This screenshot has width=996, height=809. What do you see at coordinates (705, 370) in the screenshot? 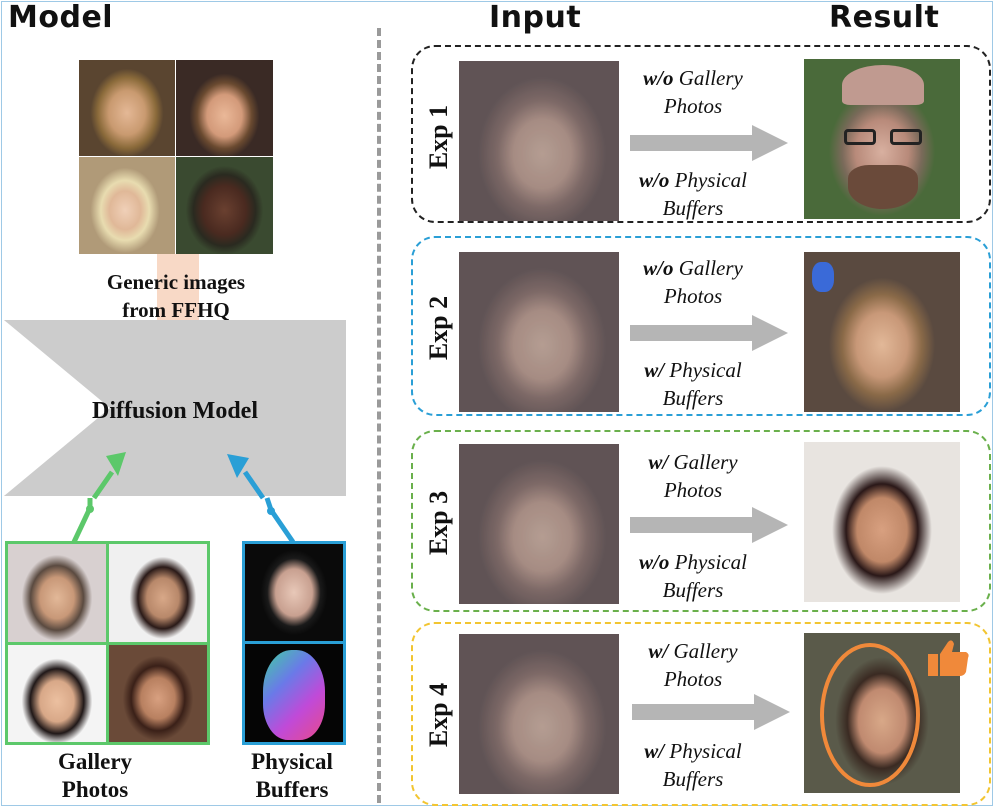
I see `exp-2-buffer-text: Physical` at bounding box center [705, 370].